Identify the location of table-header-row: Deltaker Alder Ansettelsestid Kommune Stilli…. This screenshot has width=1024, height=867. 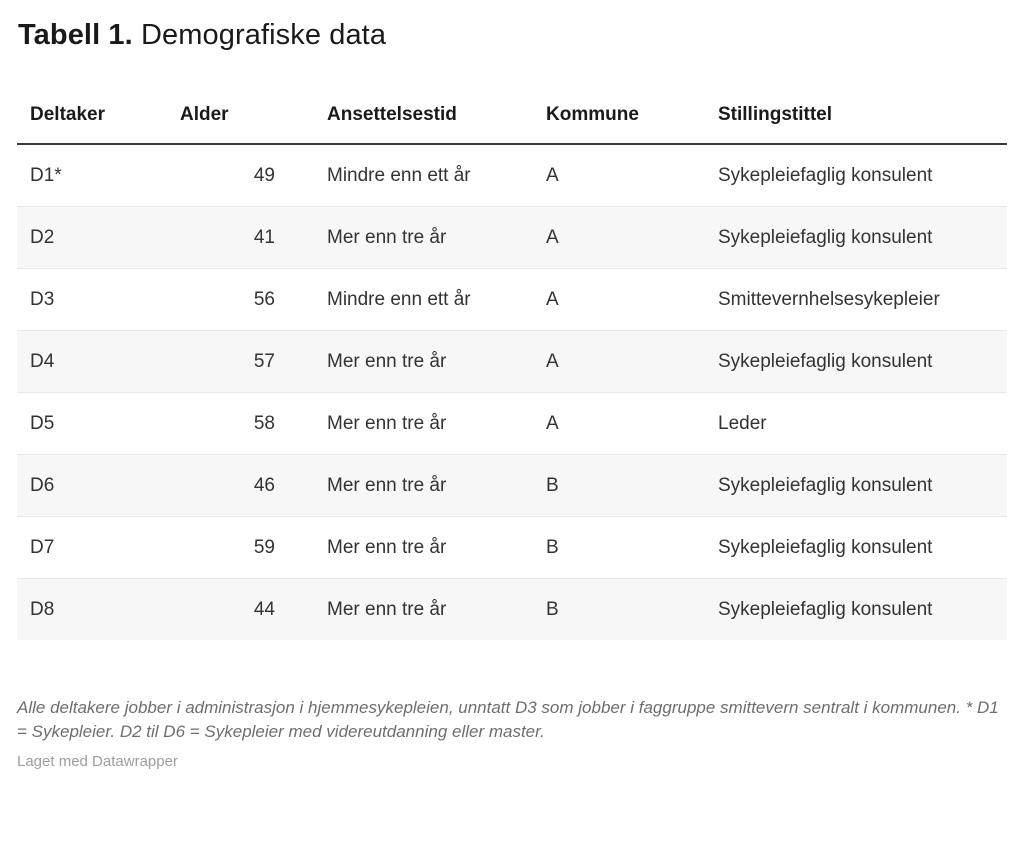
(512, 119).